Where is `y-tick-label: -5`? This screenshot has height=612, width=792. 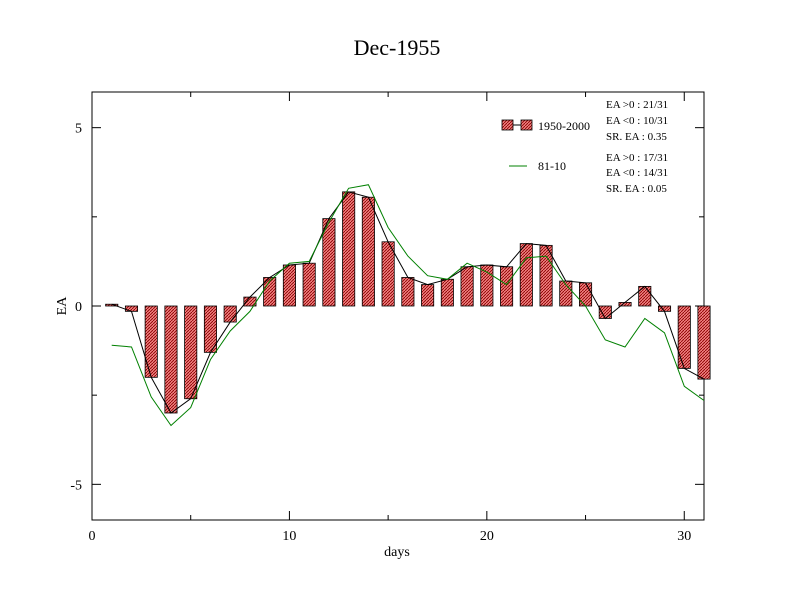
y-tick-label: -5 is located at coordinates (76, 485).